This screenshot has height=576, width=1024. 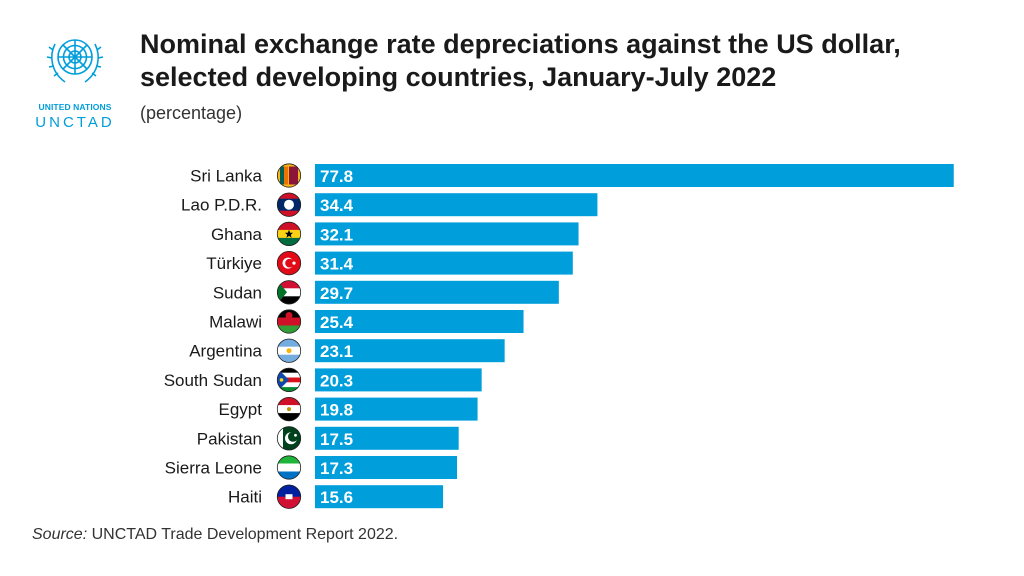 I want to click on data-label-sudan: 29.7, so click(x=336, y=293).